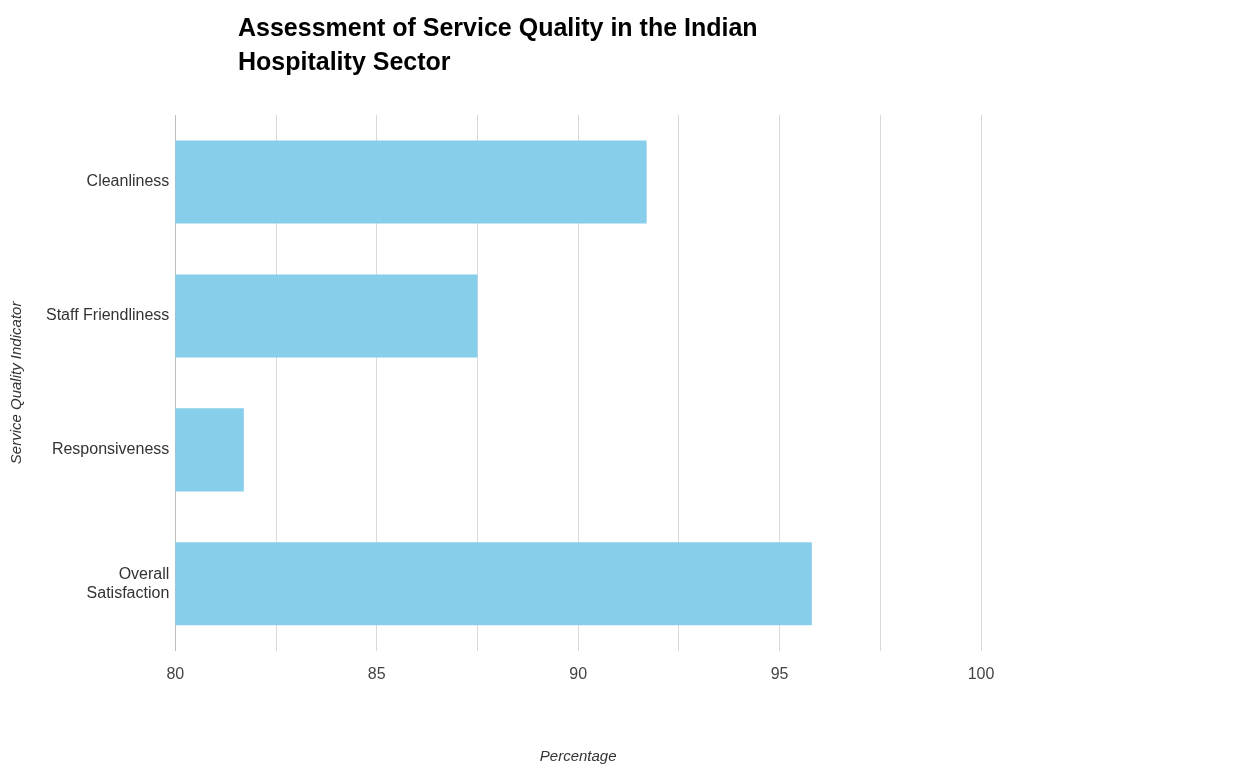  What do you see at coordinates (175, 673) in the screenshot?
I see `x-tick-label: 80` at bounding box center [175, 673].